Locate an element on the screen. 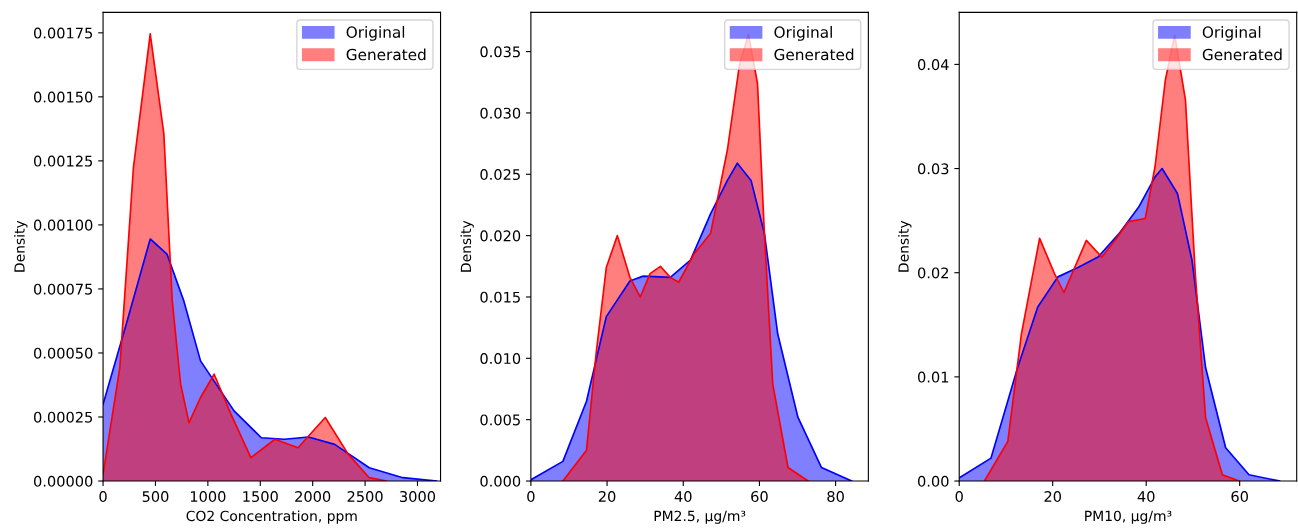 Image resolution: width=1298 pixels, height=529 pixels. y-tick-label: 0.04 is located at coordinates (933, 65).